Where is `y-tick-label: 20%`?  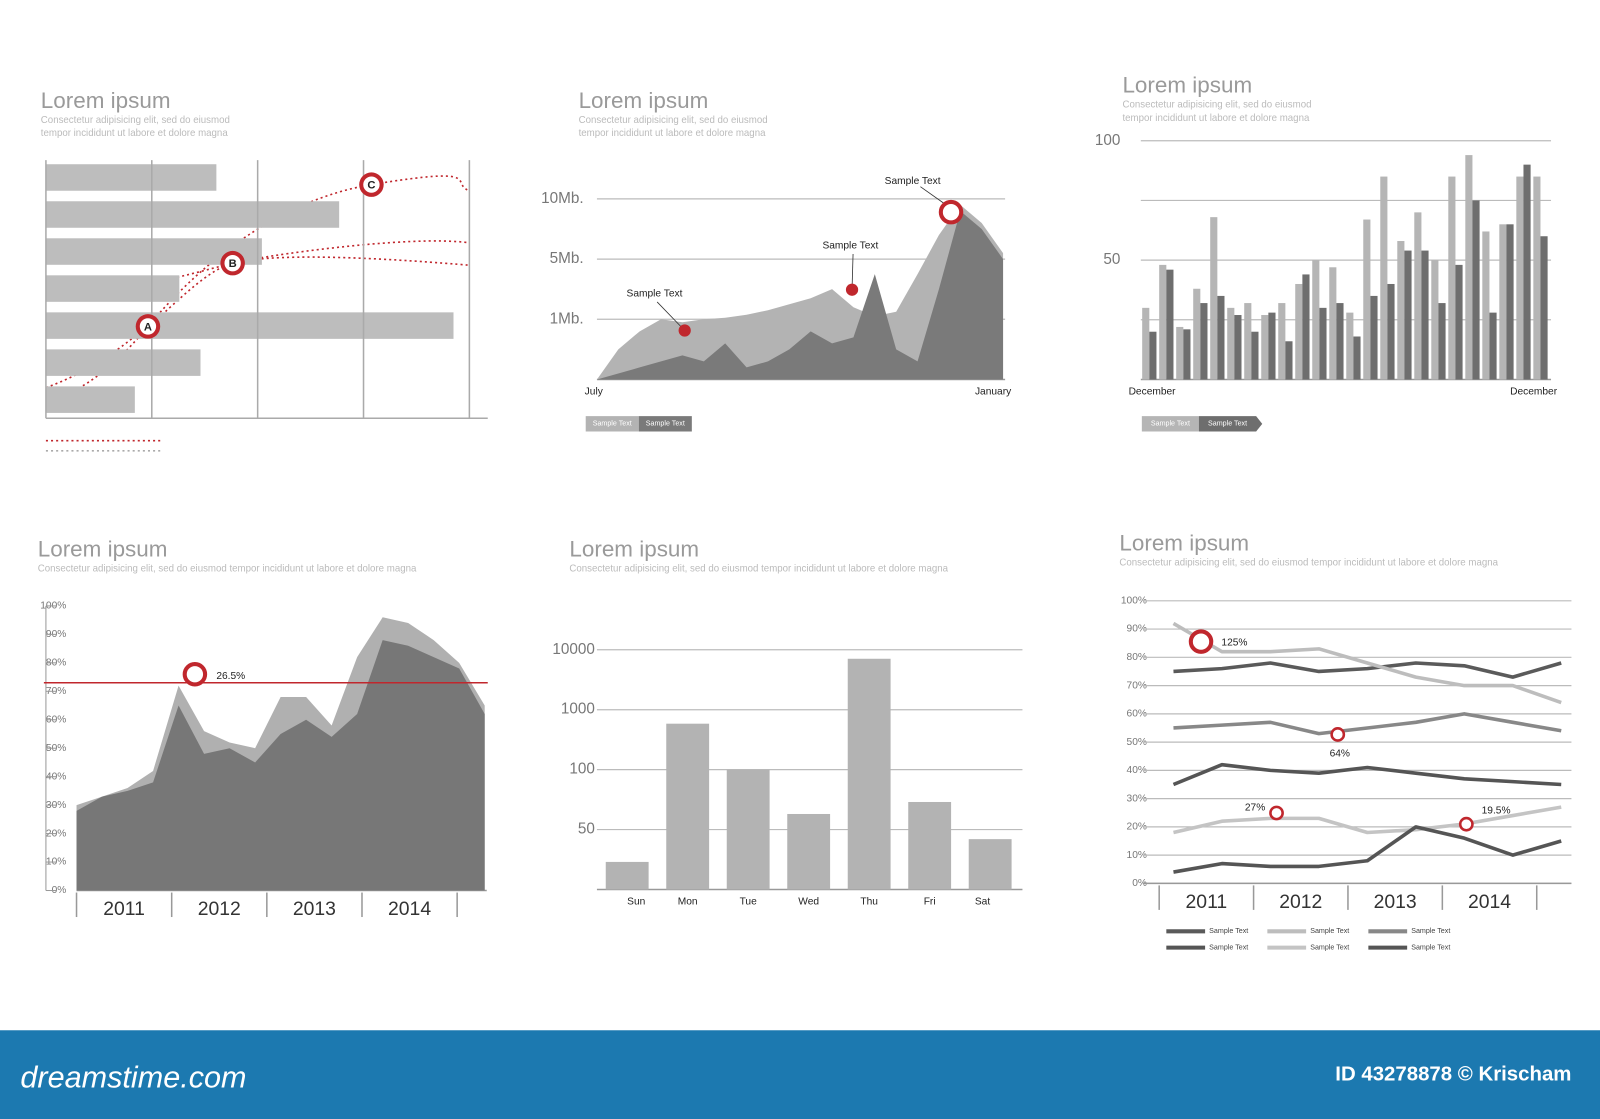 y-tick-label: 20% is located at coordinates (56, 833).